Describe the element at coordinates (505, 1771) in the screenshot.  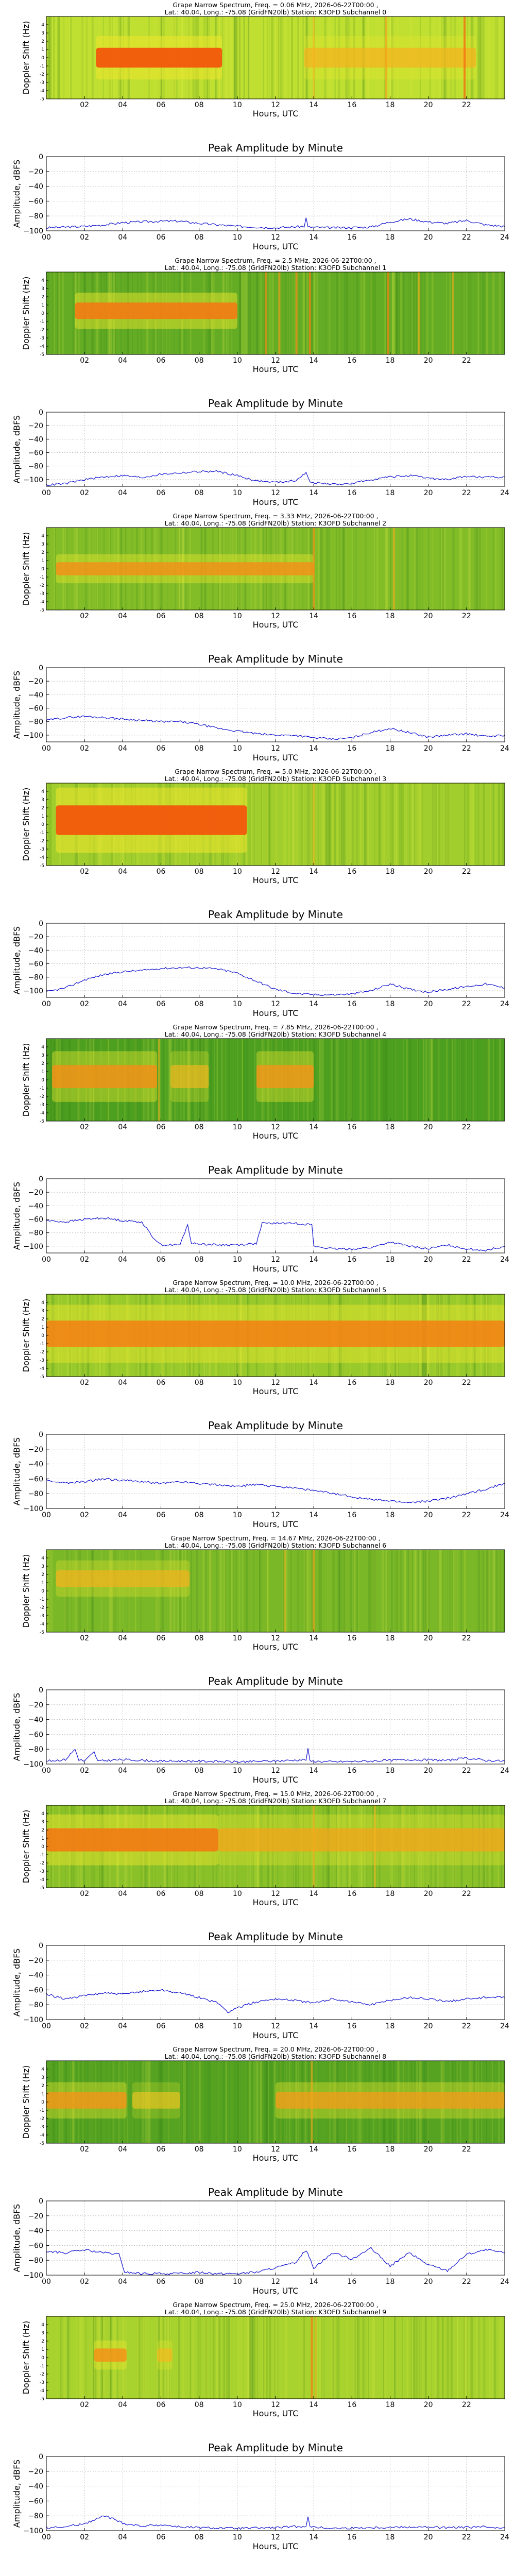
I see `amplitude-x-tick-label: 24` at that location.